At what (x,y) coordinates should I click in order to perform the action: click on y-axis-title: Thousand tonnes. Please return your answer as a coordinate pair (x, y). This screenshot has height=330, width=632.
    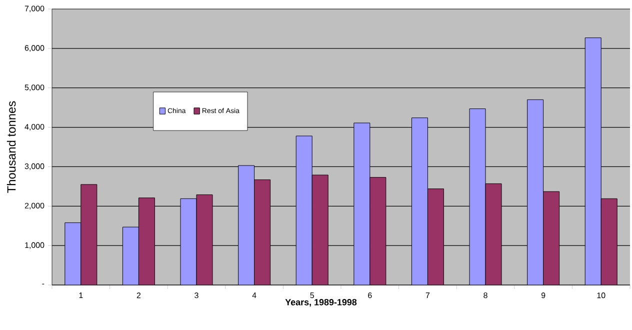
    Looking at the image, I should click on (11, 147).